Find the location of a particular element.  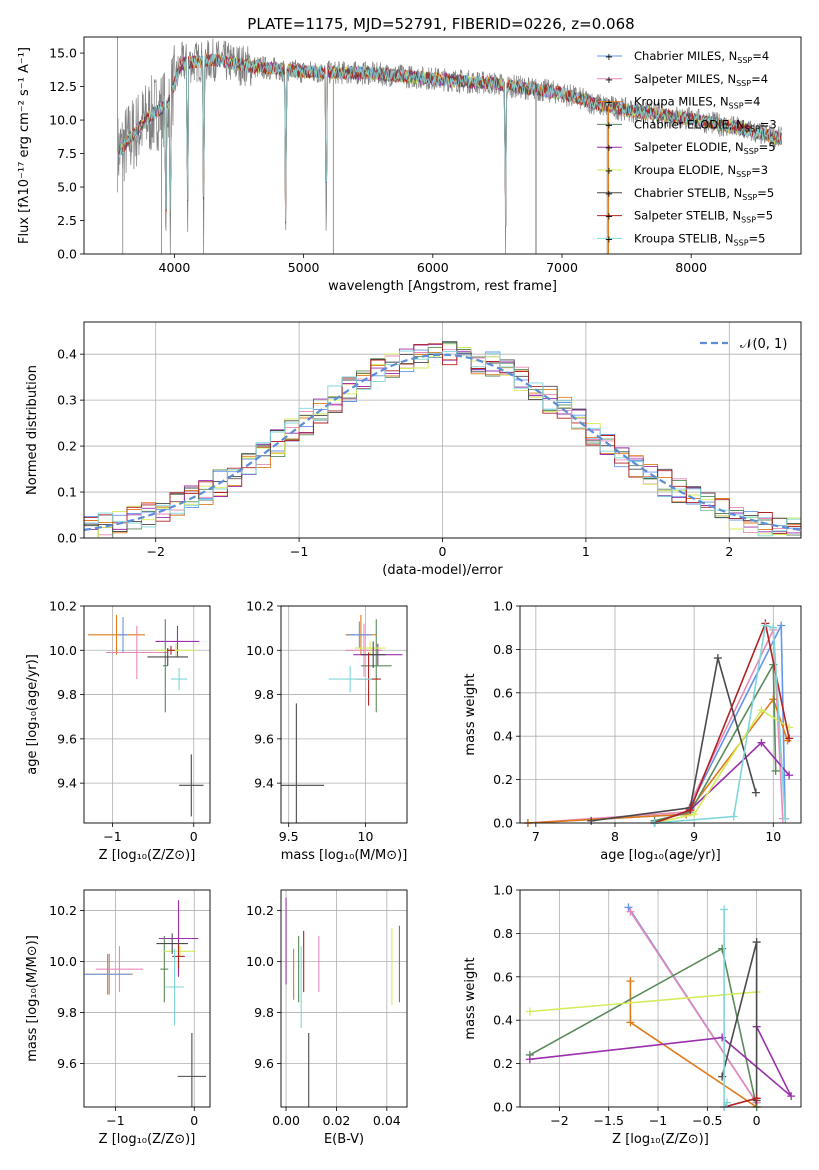

massweight_vs_z-xtick-label: 0 is located at coordinates (757, 1120).